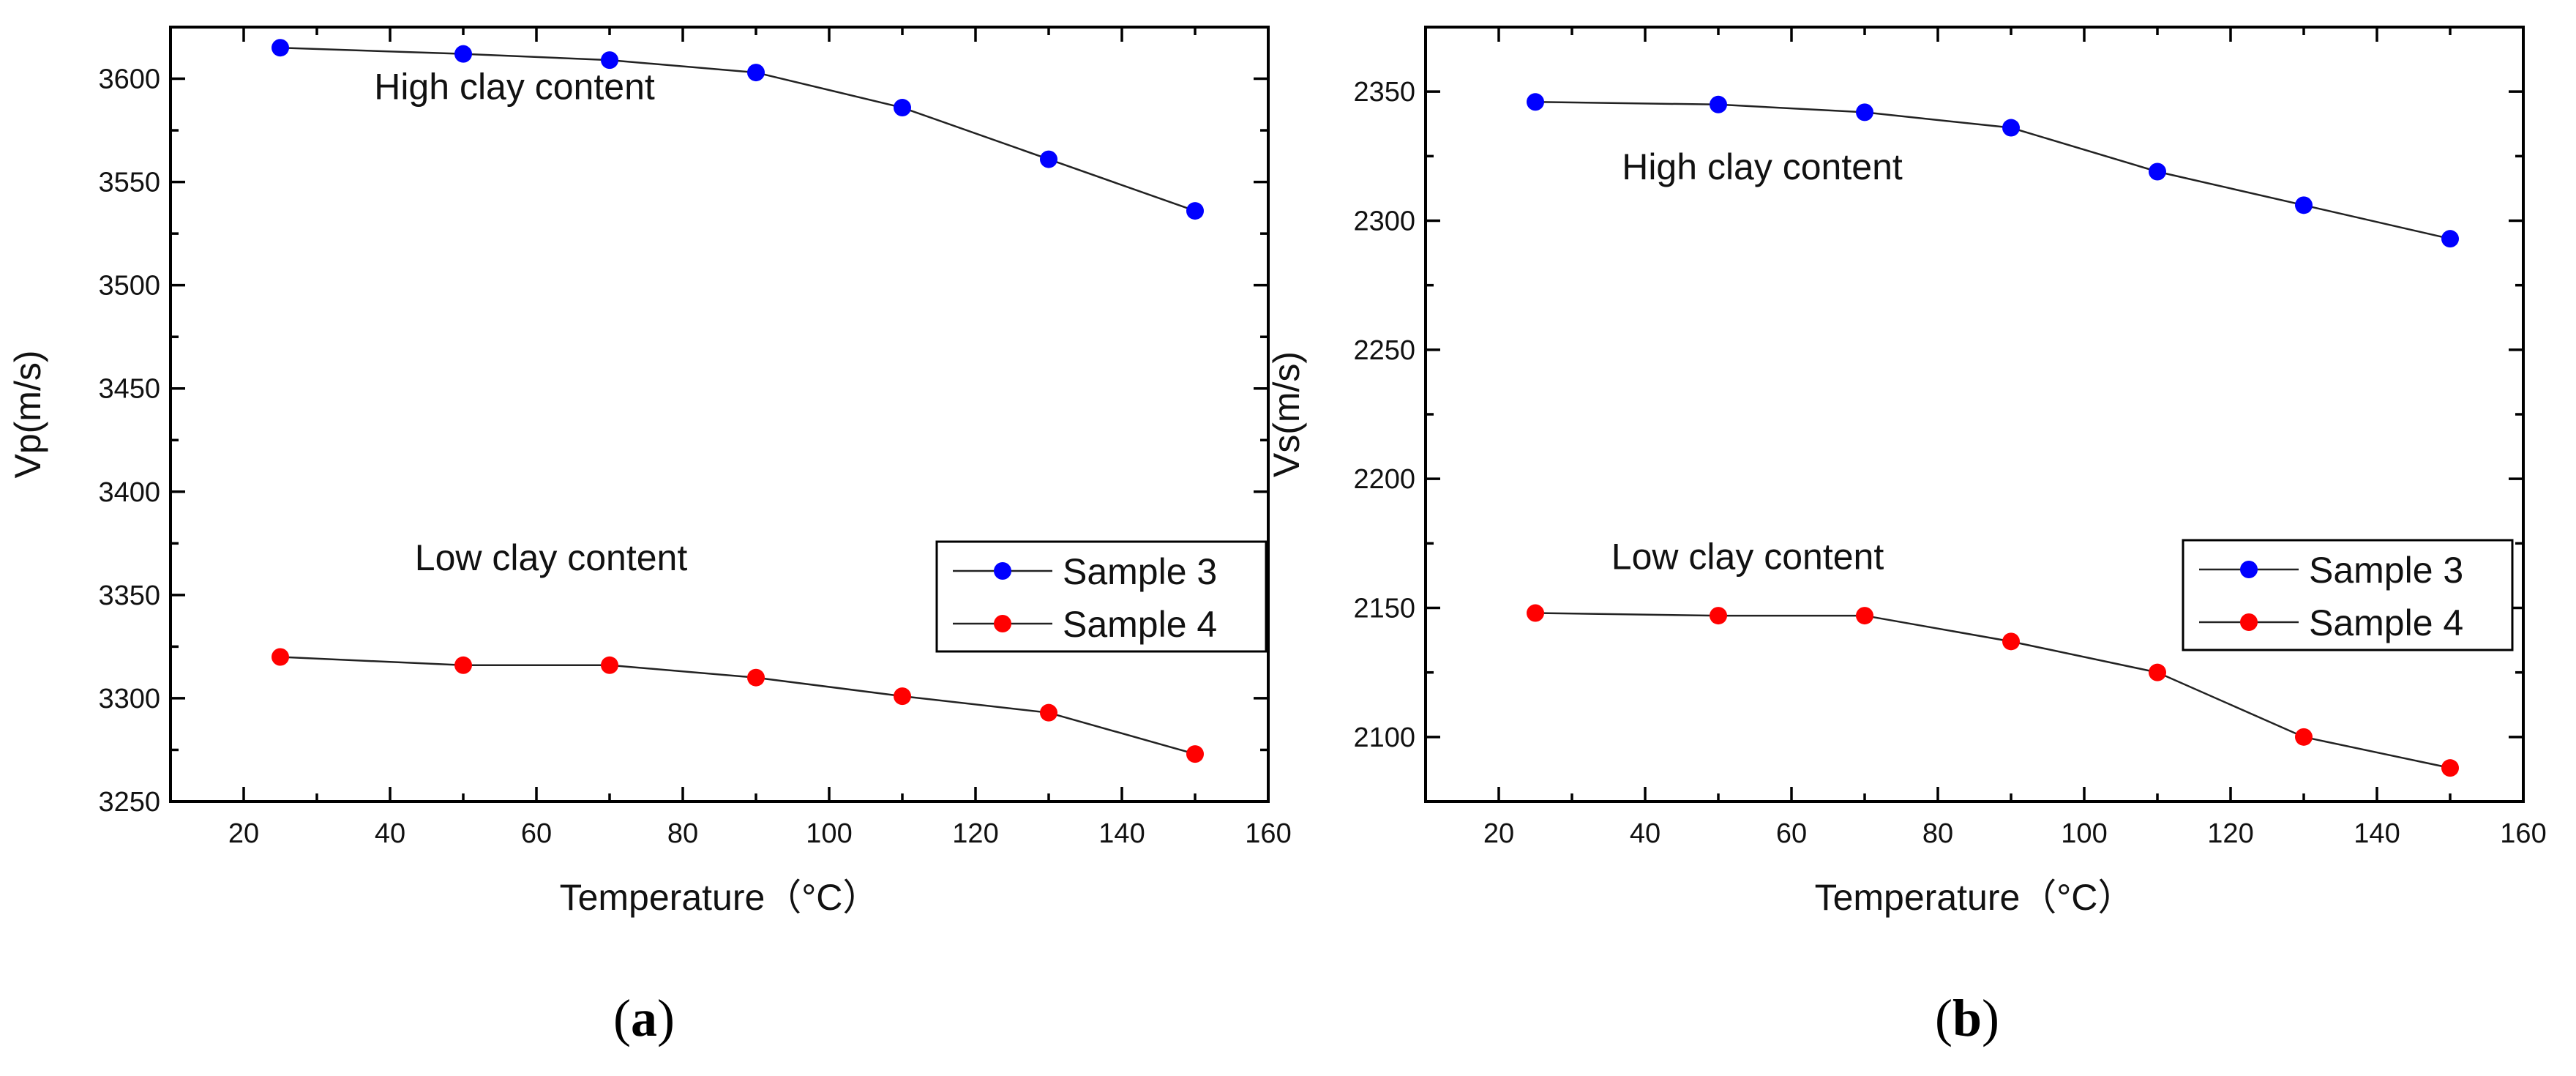 The image size is (2576, 1076). Describe the element at coordinates (1384, 737) in the screenshot. I see `y-tick-label: 2100` at that location.